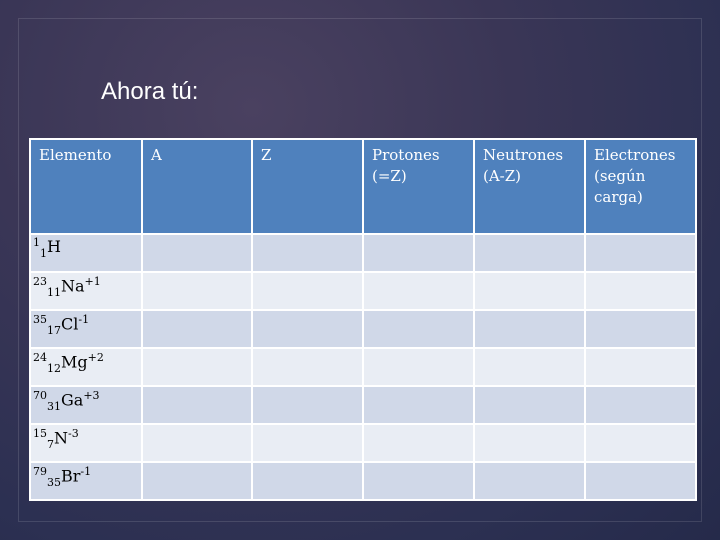 This screenshot has height=540, width=720. Describe the element at coordinates (640, 186) in the screenshot. I see `header-electrones: Electrones (según carga)` at that location.